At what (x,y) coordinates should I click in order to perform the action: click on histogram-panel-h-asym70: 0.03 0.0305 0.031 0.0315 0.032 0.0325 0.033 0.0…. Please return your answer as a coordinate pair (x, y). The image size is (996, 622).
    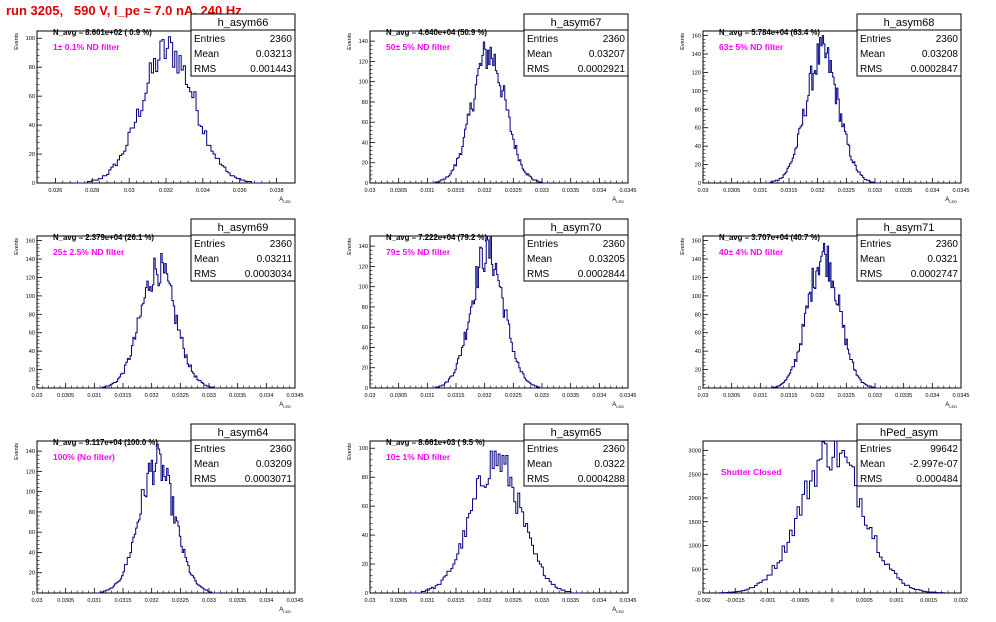
    Looking at the image, I should click on (492, 313).